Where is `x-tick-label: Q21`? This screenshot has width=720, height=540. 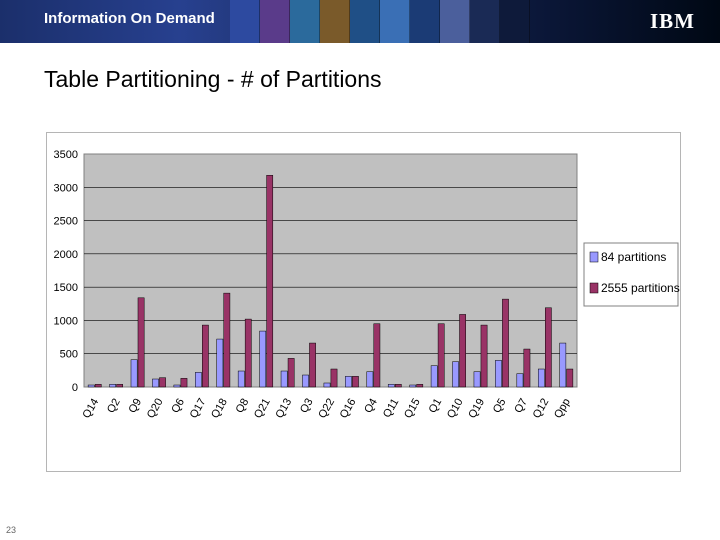 x-tick-label: Q21 is located at coordinates (262, 409).